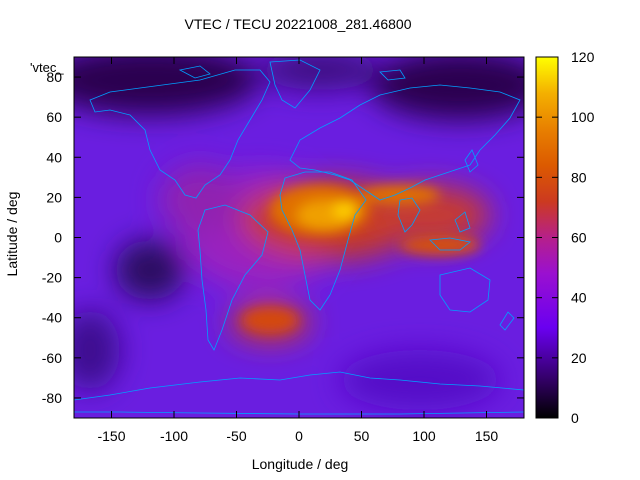 The height and width of the screenshot is (480, 640). Describe the element at coordinates (54, 77) in the screenshot. I see `y-tick-label: 80` at that location.